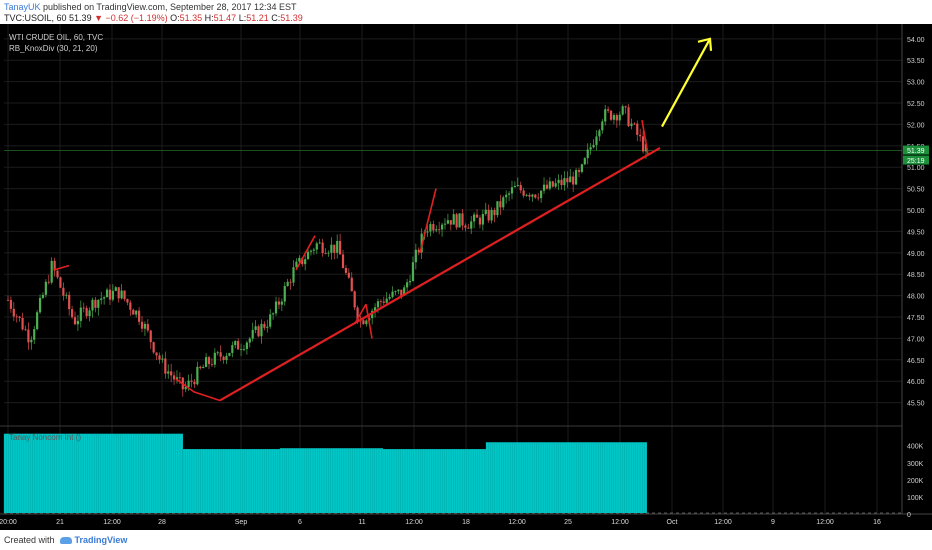 The height and width of the screenshot is (550, 932). What do you see at coordinates (916, 404) in the screenshot?
I see `price-tick-label: 45.50` at bounding box center [916, 404].